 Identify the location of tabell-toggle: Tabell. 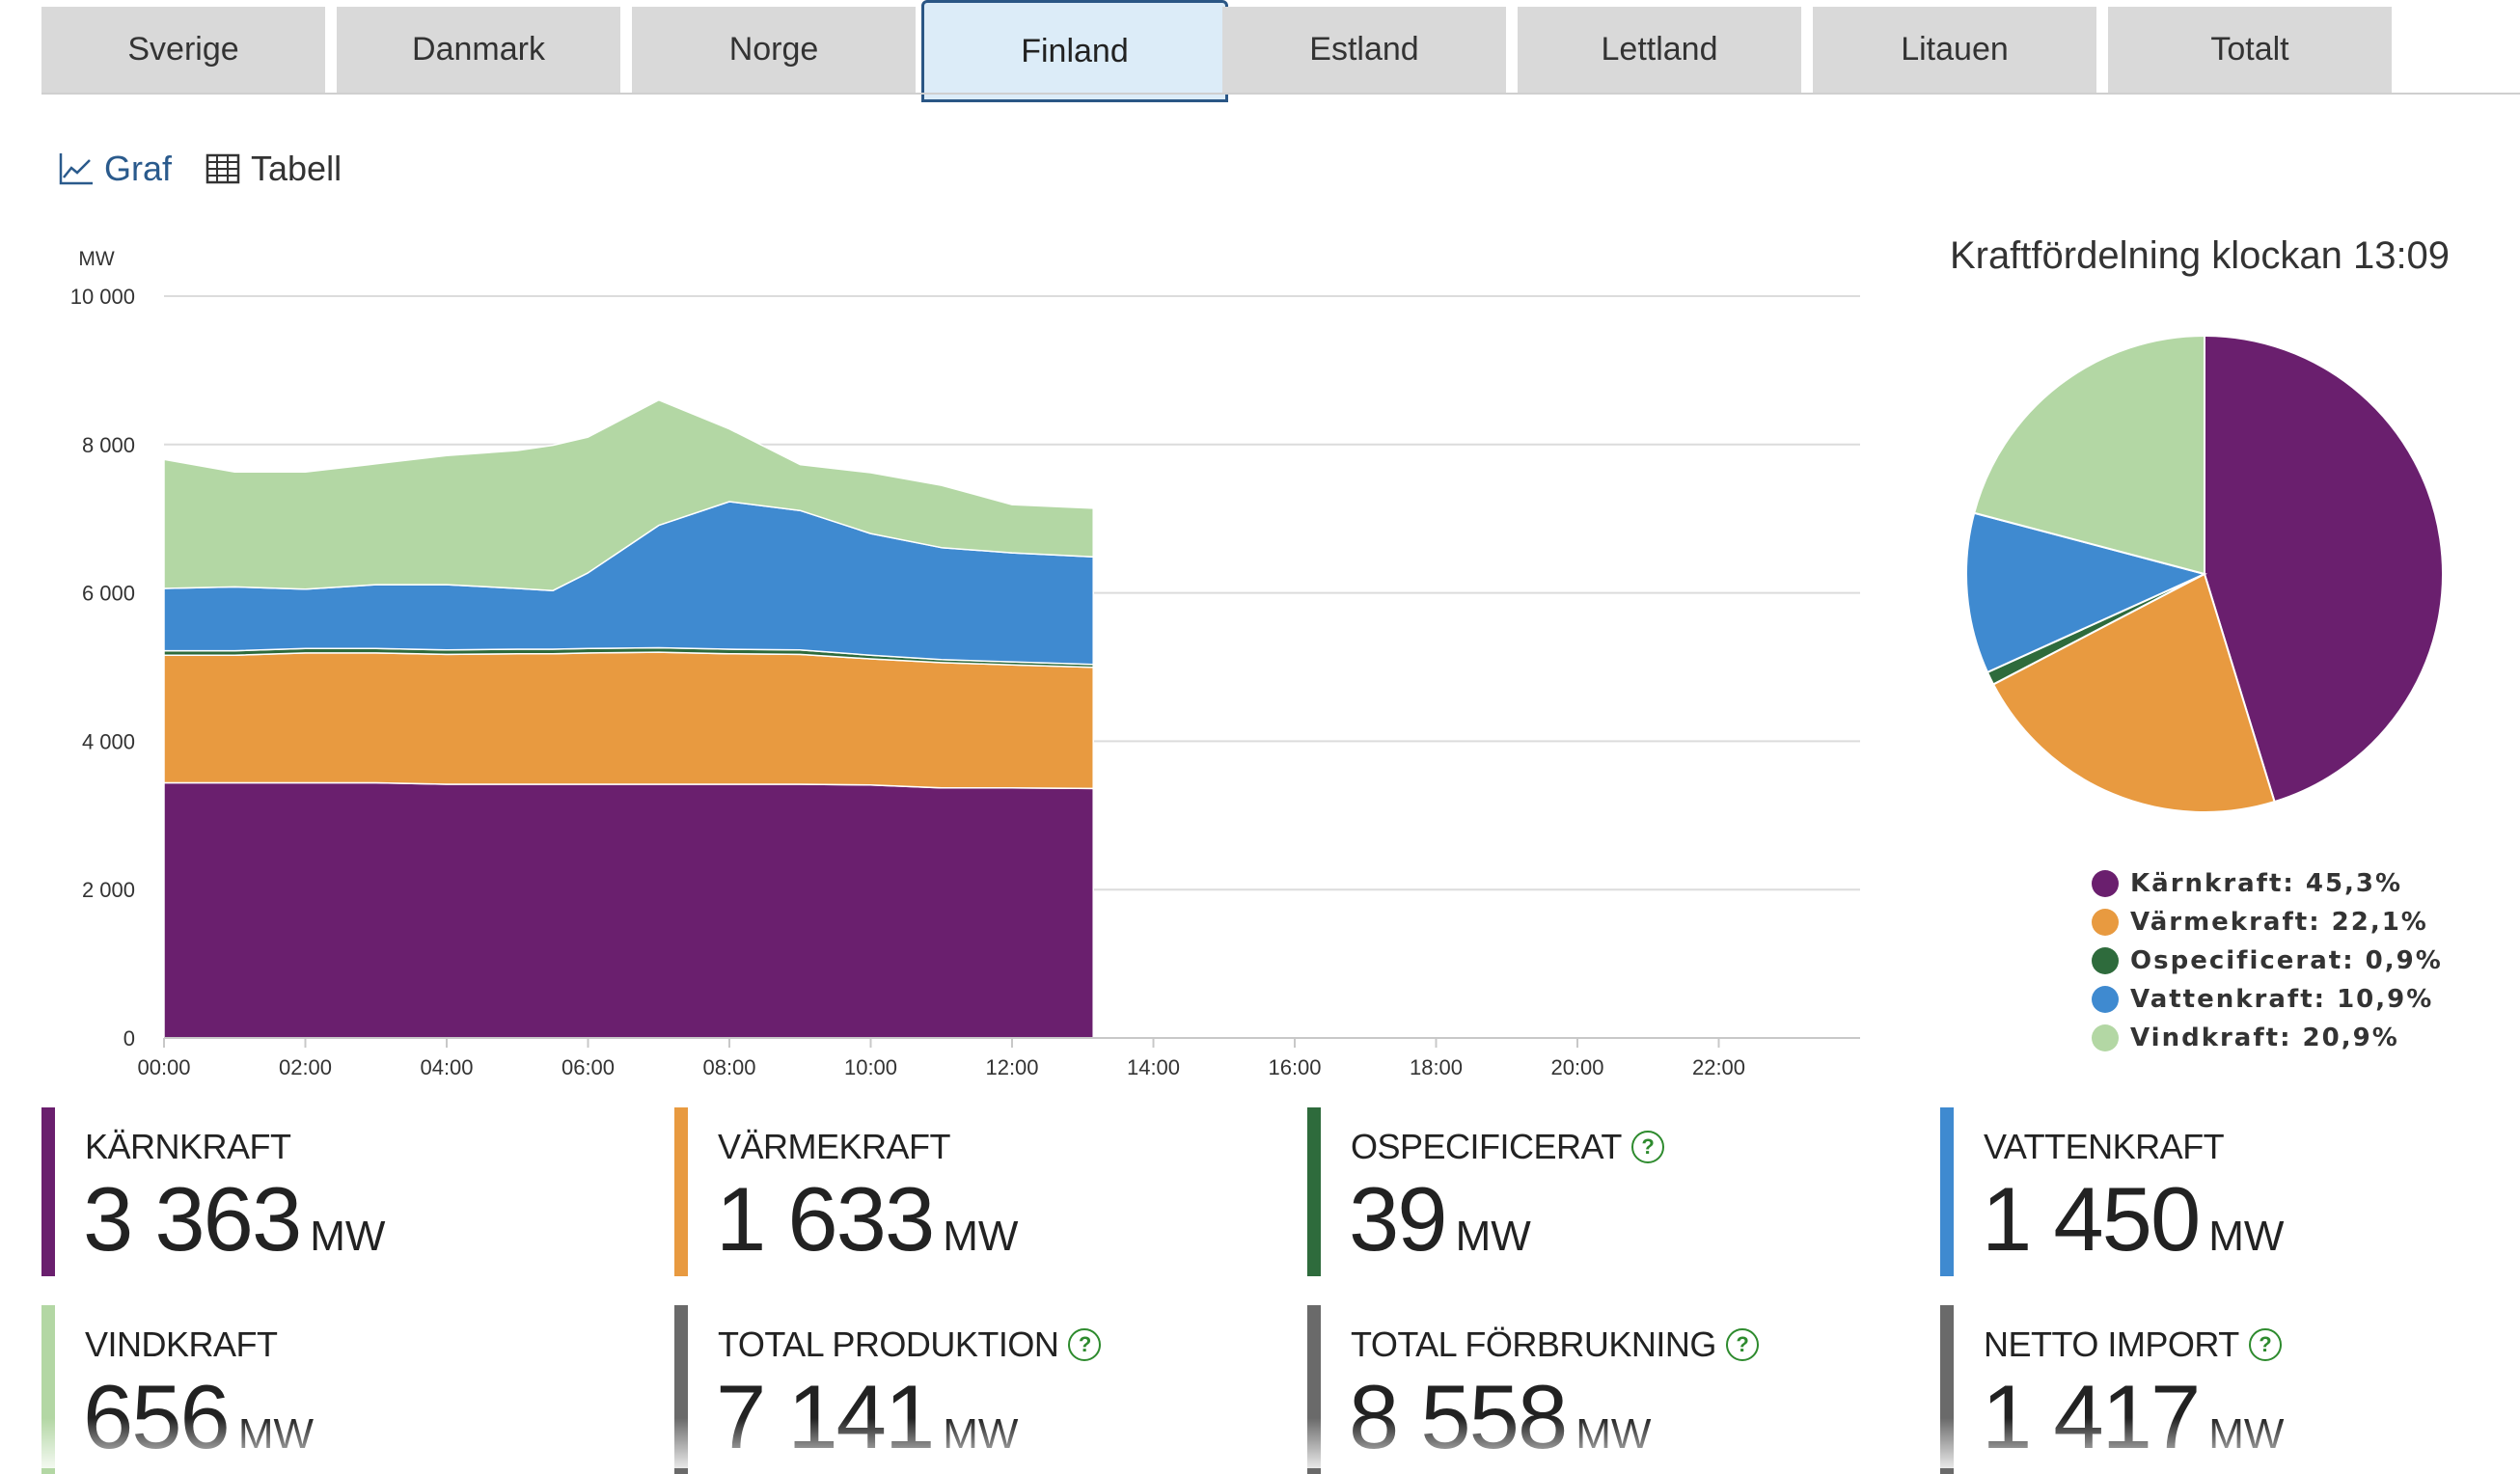
(274, 169).